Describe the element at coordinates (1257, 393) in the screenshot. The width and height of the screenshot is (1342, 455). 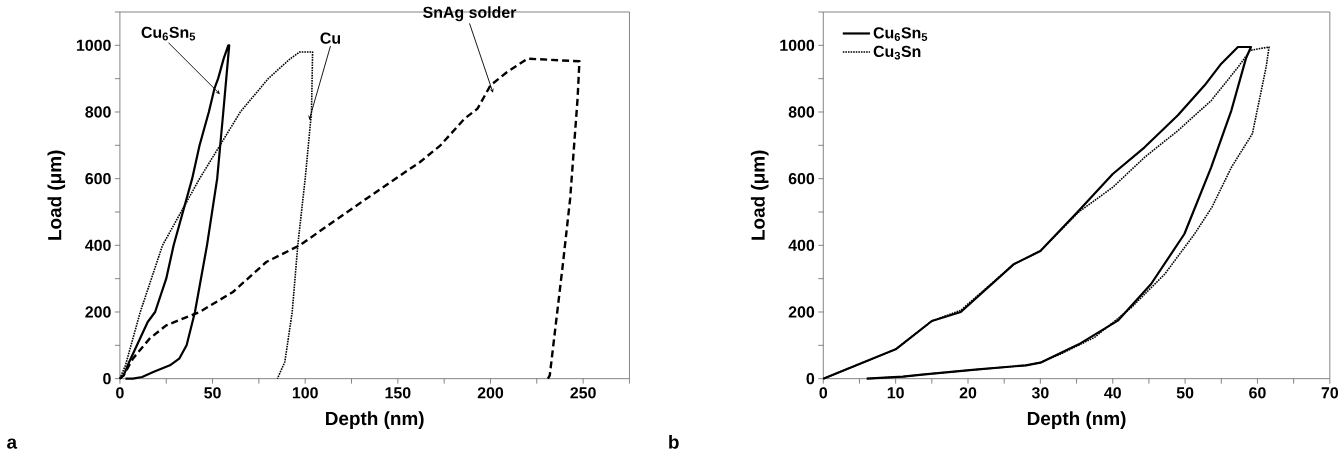
I see `x-tick-label: 60` at that location.